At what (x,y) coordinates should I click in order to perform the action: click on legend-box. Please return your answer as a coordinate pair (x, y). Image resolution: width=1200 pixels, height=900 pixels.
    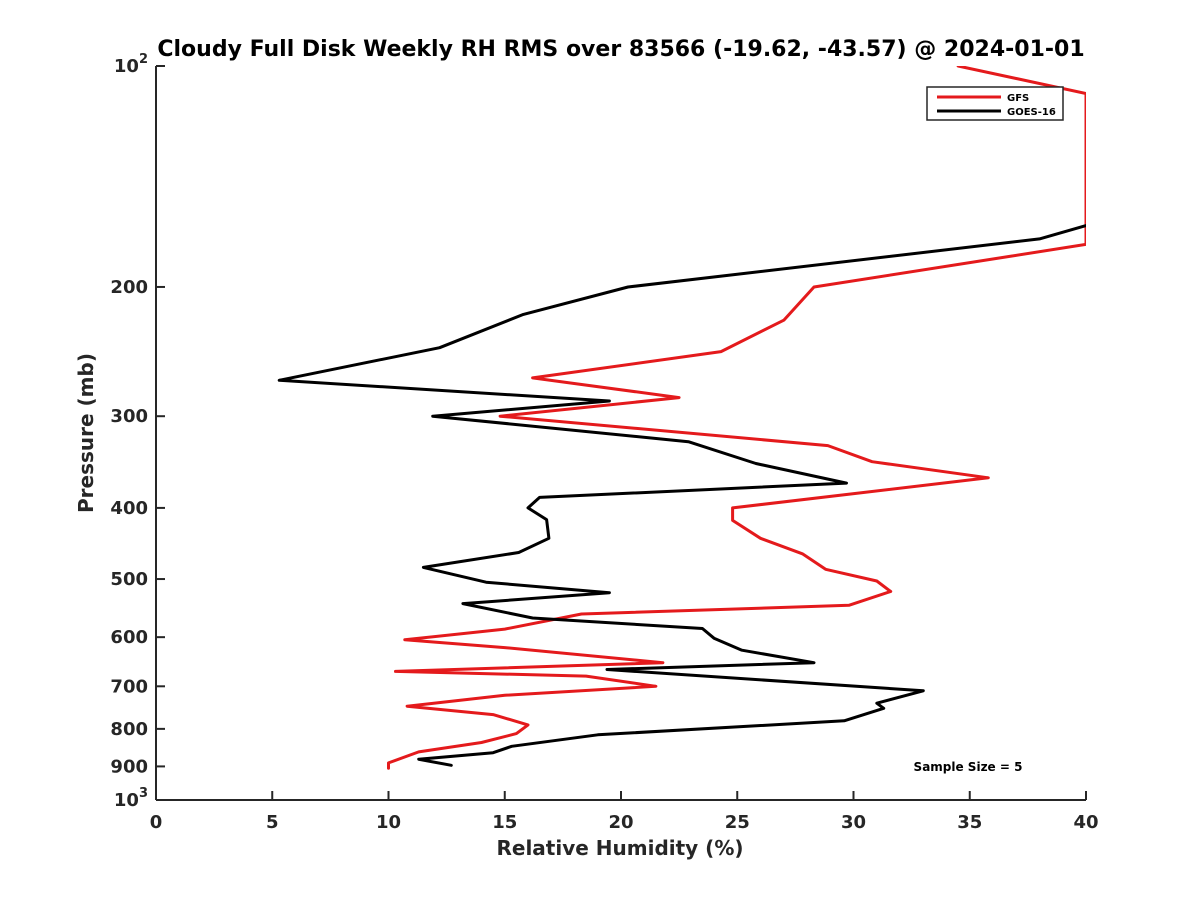
    Looking at the image, I should click on (995, 103).